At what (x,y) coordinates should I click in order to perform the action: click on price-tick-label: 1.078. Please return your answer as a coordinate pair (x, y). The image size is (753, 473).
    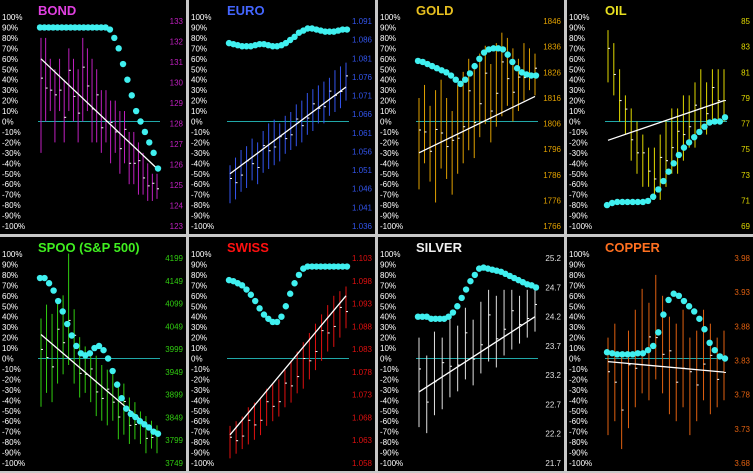
    Looking at the image, I should click on (362, 372).